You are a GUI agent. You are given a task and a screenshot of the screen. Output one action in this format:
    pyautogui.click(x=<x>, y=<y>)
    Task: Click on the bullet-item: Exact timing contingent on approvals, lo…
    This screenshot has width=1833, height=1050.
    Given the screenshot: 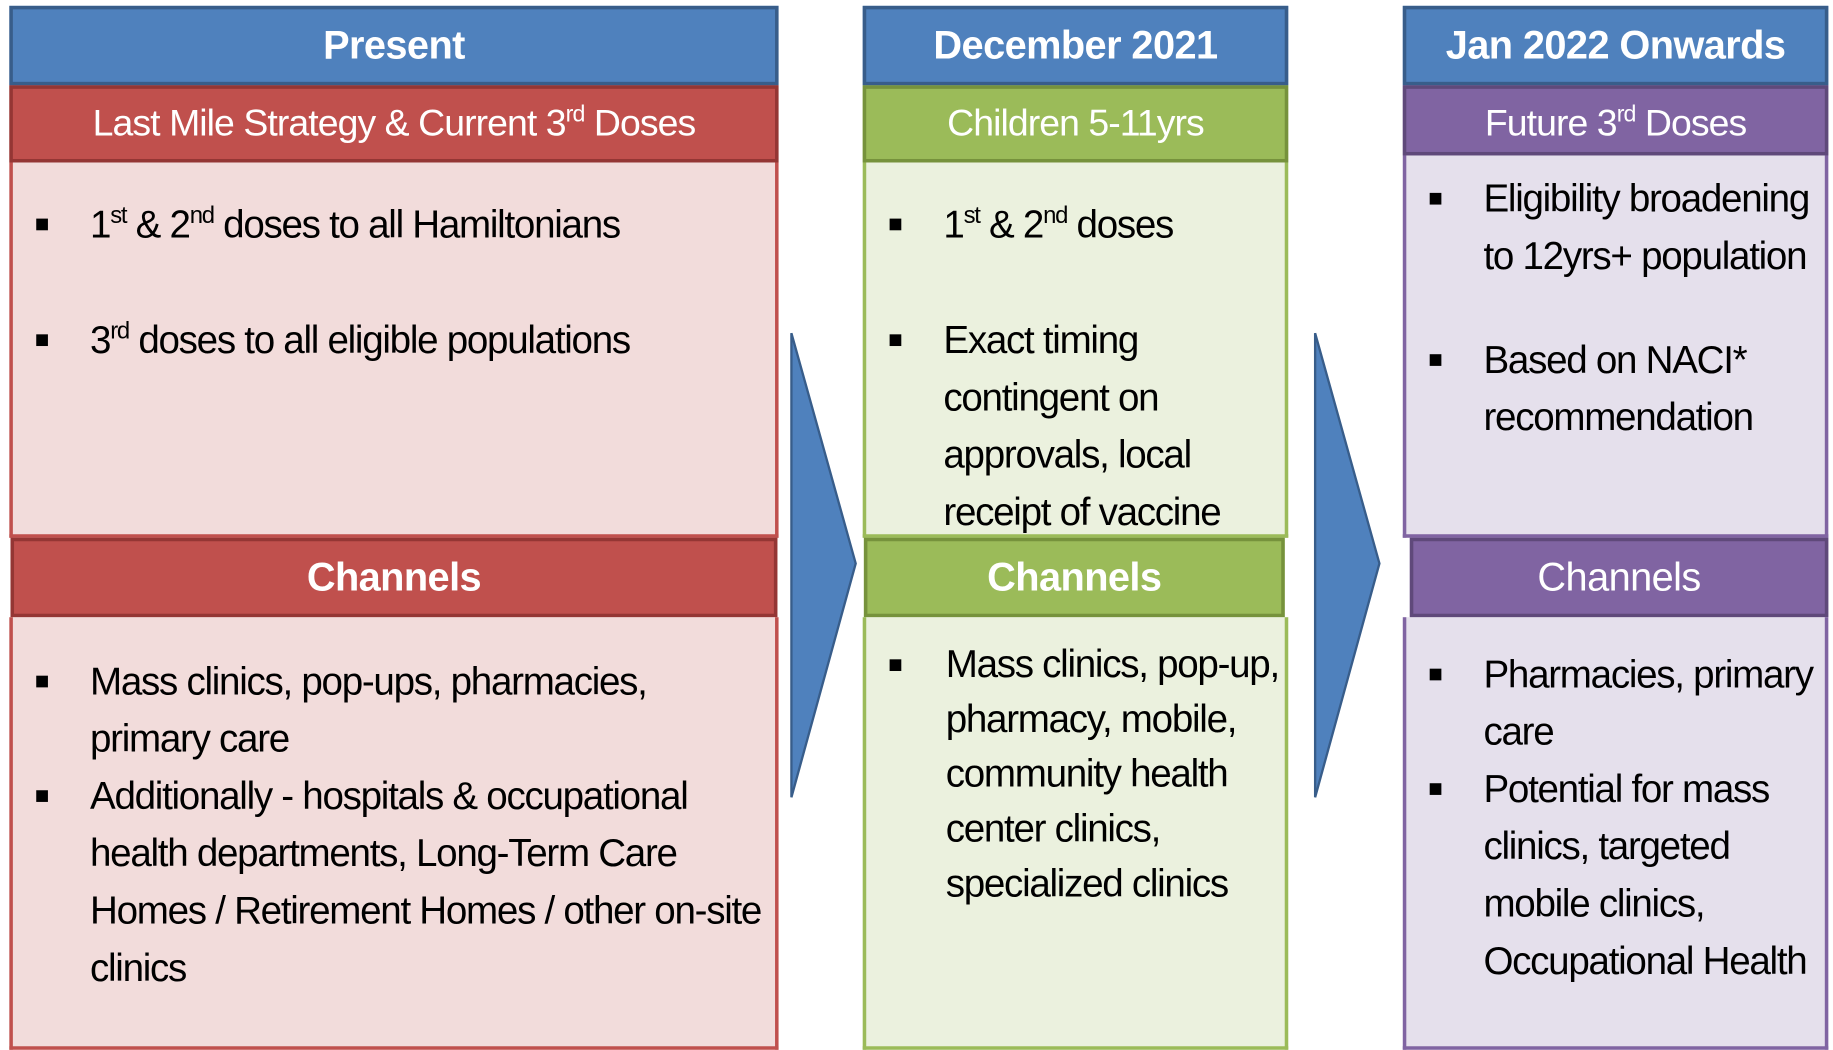 What is the action you would take?
    pyautogui.click(x=1075, y=425)
    